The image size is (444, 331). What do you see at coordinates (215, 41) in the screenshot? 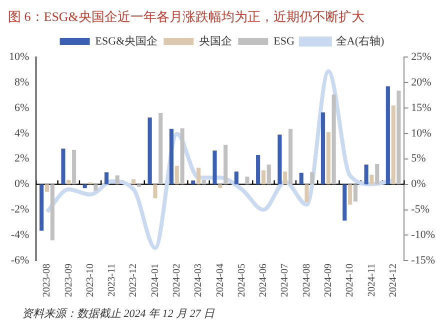
I see `legend-label: 央国企` at bounding box center [215, 41].